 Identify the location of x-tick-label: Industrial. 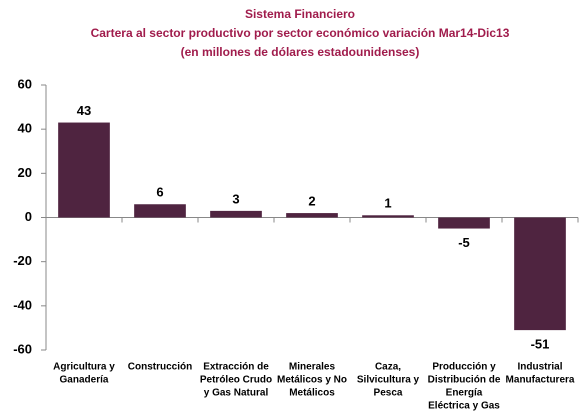
(539, 367).